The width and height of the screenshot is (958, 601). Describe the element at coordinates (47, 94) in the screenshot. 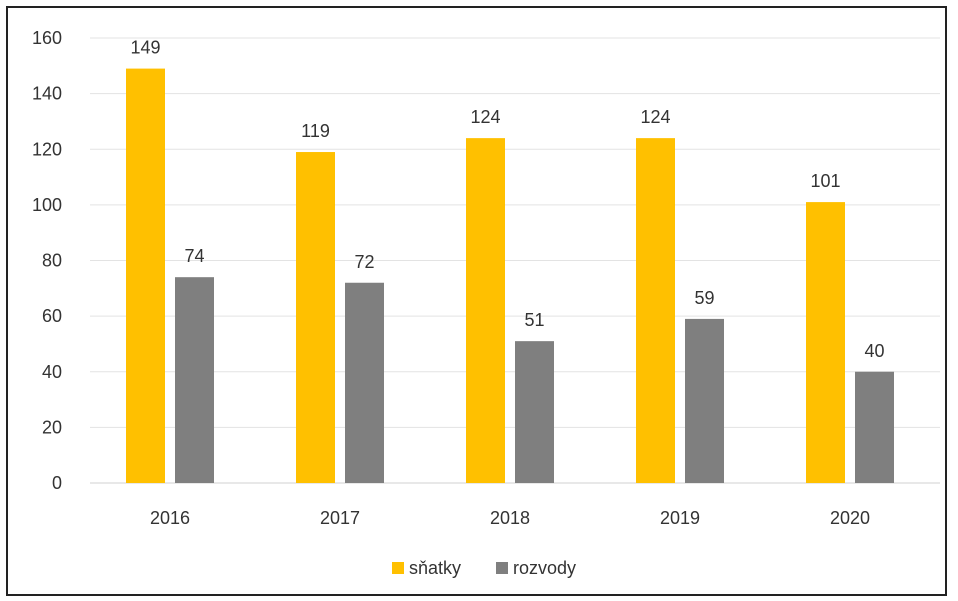

I see `y-tick-label: 140` at that location.